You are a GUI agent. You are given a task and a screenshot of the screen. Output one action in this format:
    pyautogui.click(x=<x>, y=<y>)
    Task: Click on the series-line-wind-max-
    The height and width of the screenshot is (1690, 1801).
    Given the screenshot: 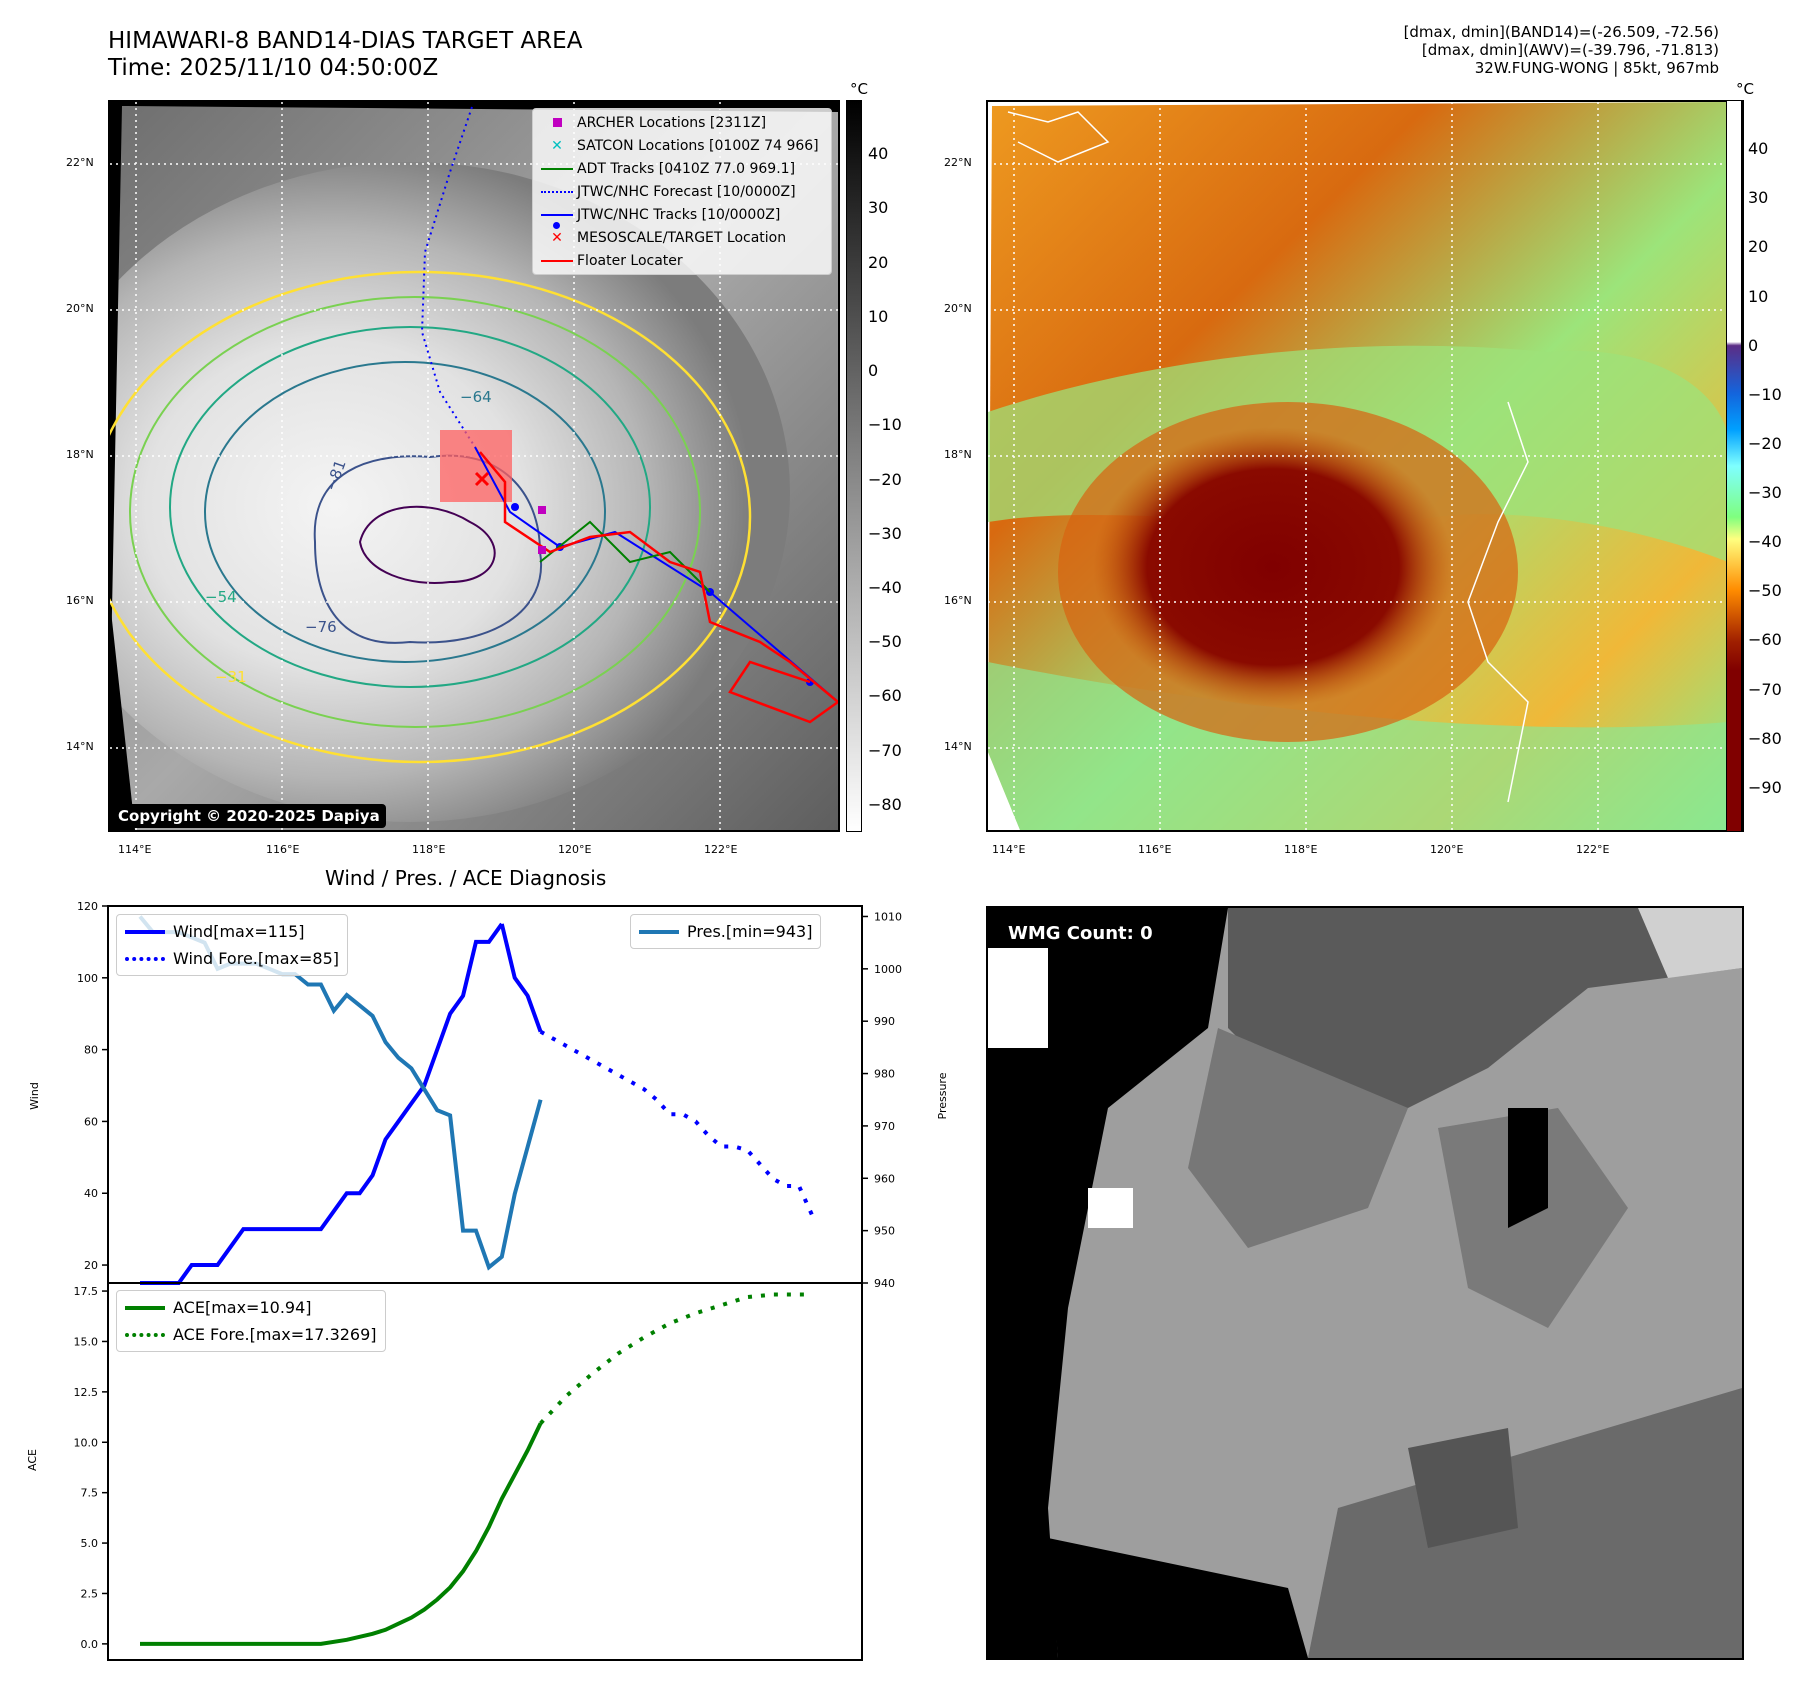 What is the action you would take?
    pyautogui.click(x=322, y=1103)
    